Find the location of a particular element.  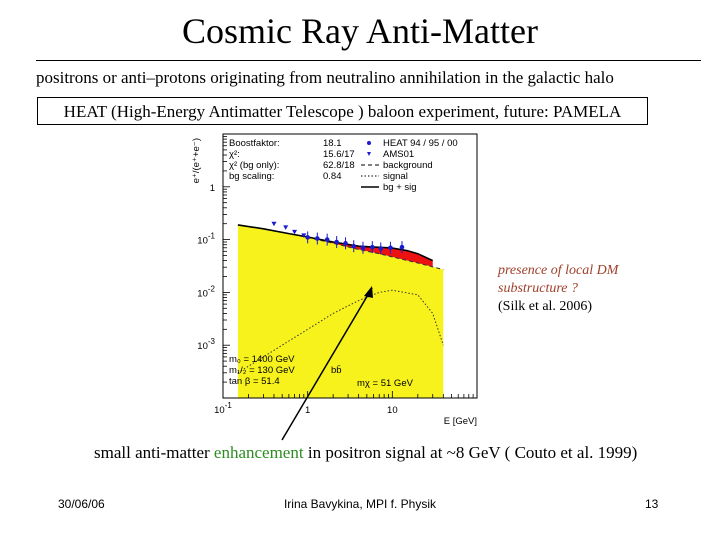

legend-label: bg + sig is located at coordinates (400, 187).